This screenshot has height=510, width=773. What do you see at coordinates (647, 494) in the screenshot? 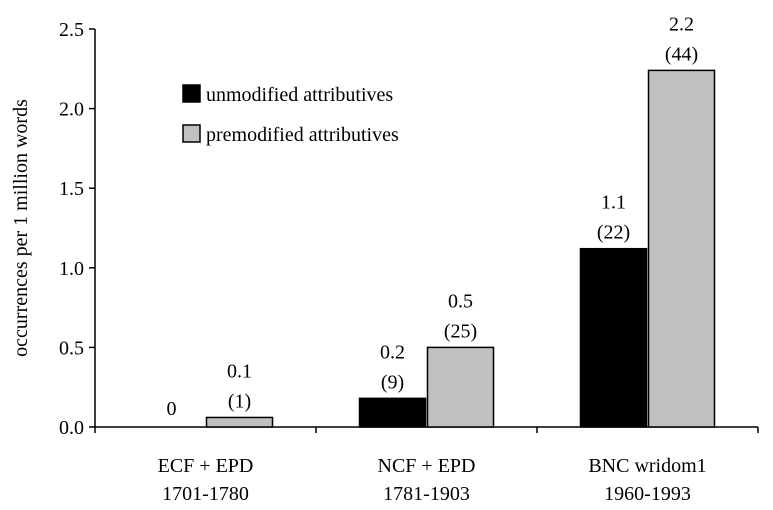
I see `x-tick-label-years: 1960-1993` at bounding box center [647, 494].